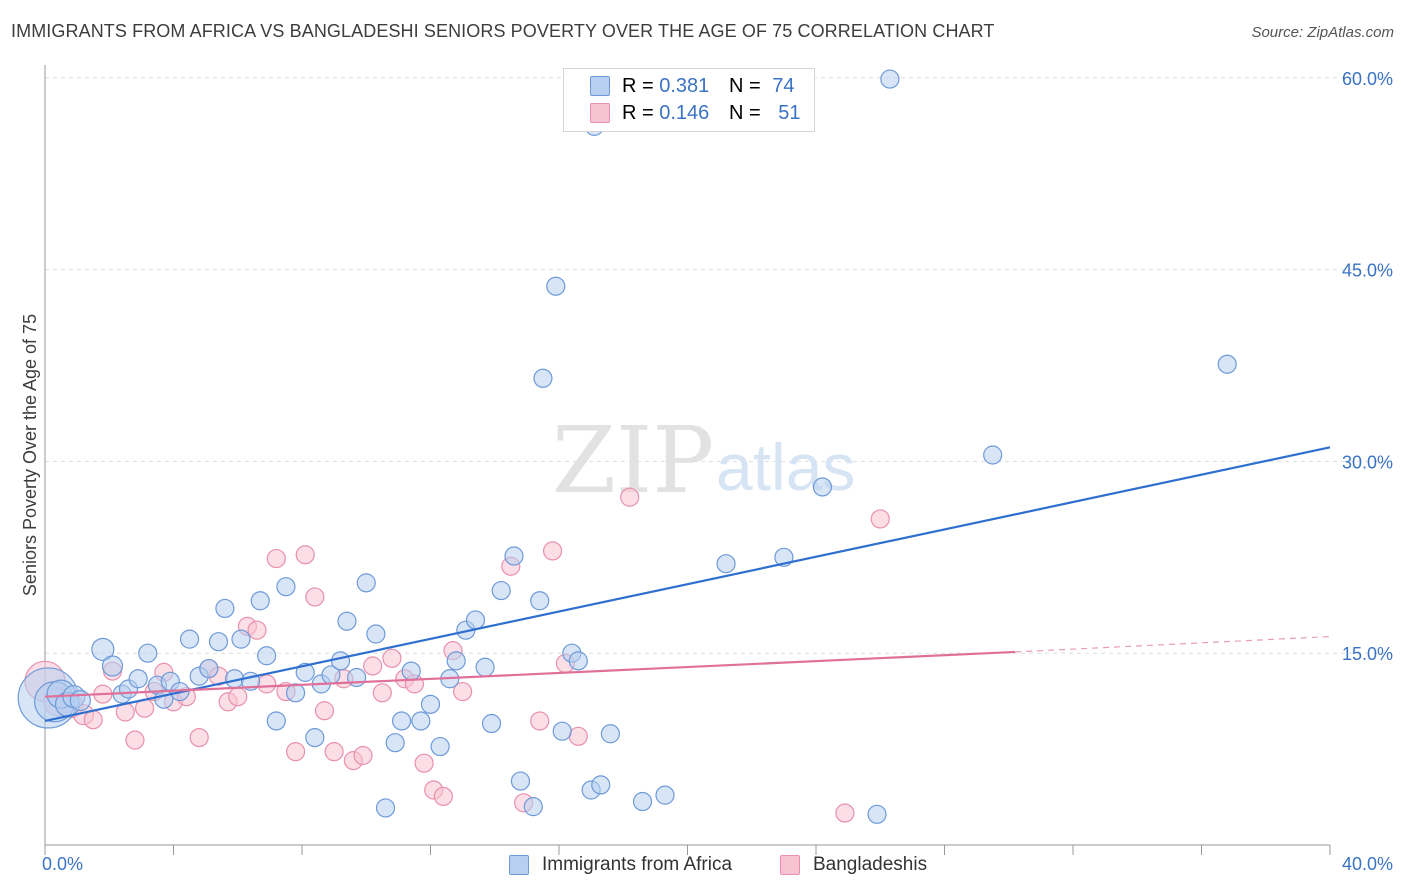 The height and width of the screenshot is (892, 1406). Describe the element at coordinates (1367, 271) in the screenshot. I see `y-tick-label: 45.0%` at that location.